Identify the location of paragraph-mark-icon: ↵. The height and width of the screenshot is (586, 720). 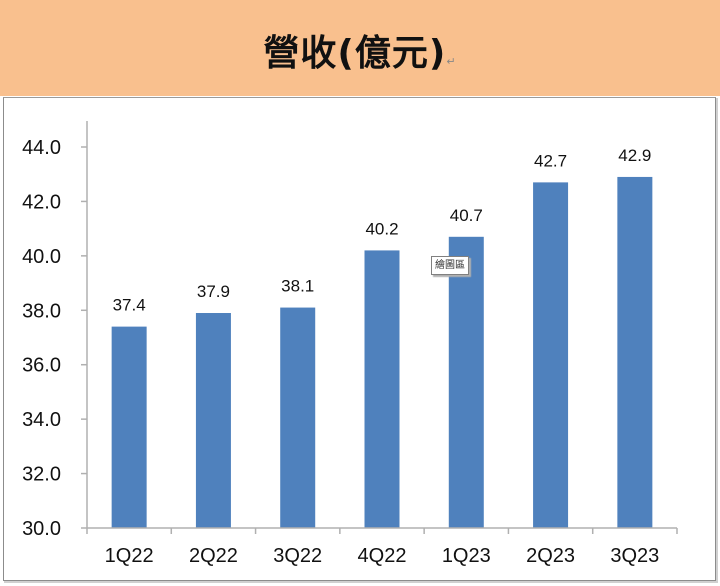
(451, 61).